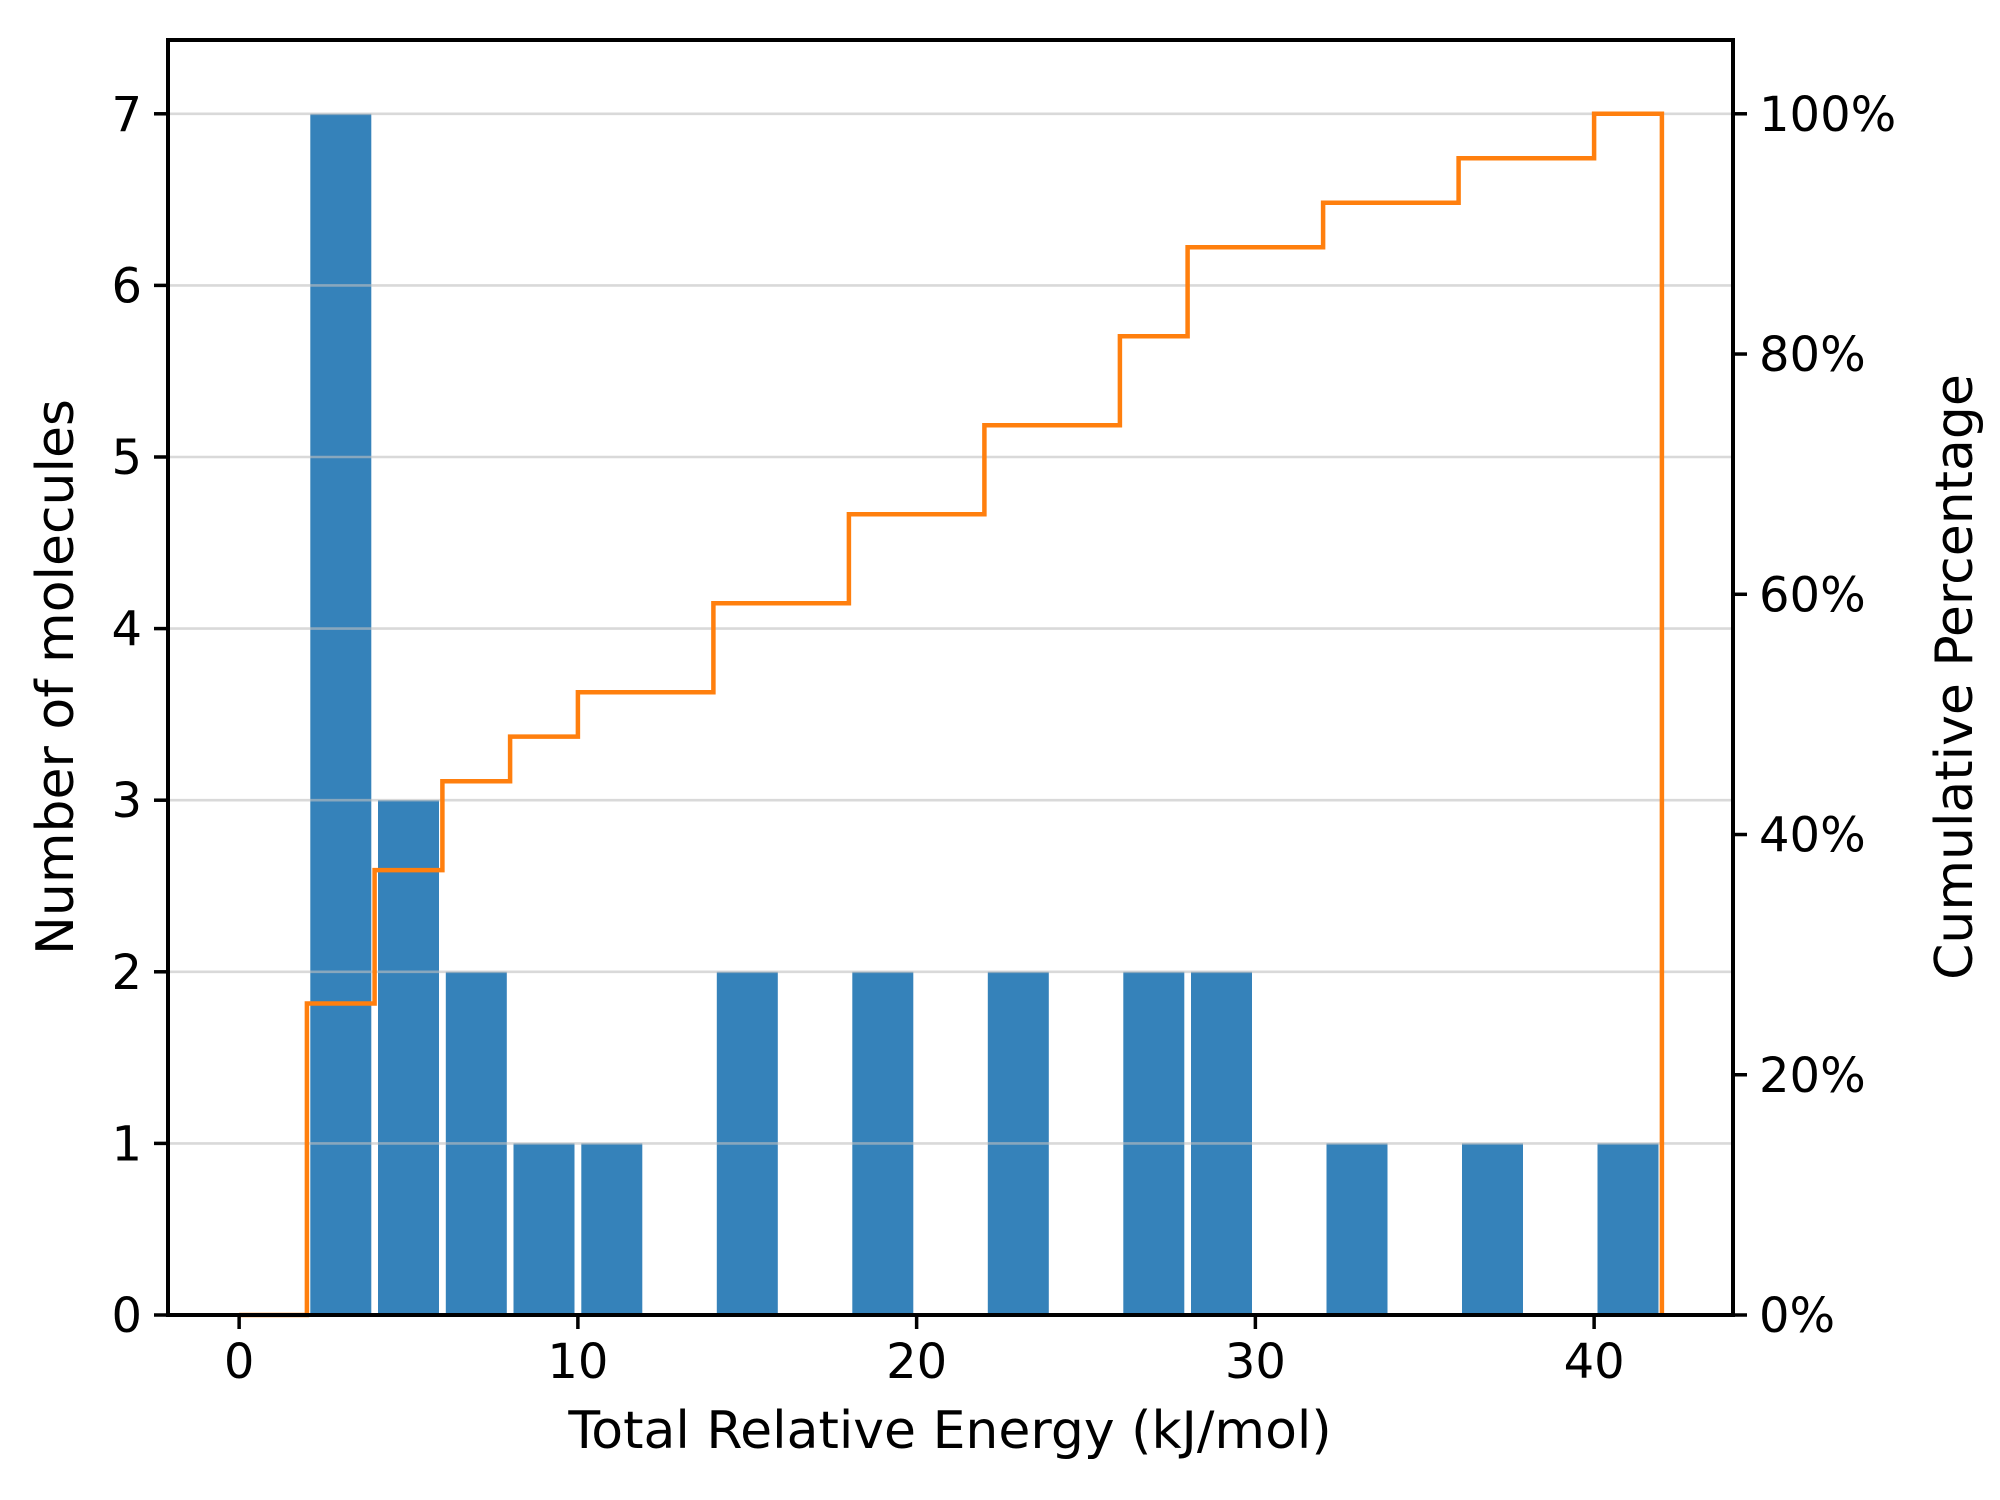 The width and height of the screenshot is (2000, 1500). Describe the element at coordinates (1812, 1076) in the screenshot. I see `y-axis-right-tick-label: 20%` at that location.